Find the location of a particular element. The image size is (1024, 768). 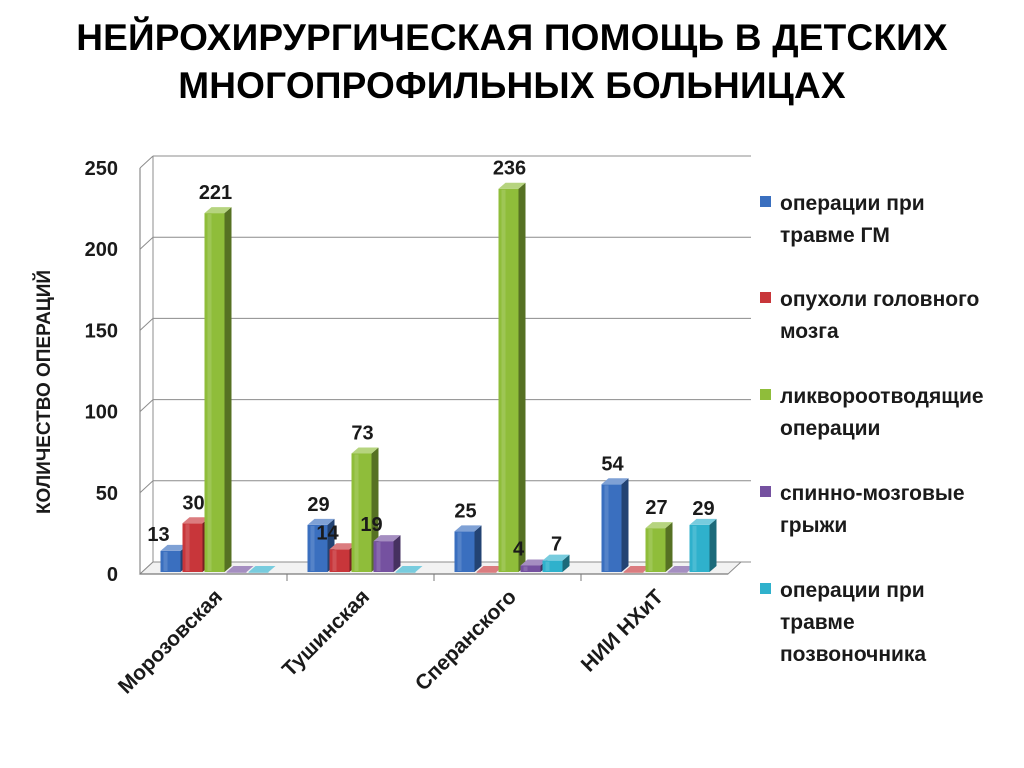

legend-label-line: мозга is located at coordinates (809, 331).